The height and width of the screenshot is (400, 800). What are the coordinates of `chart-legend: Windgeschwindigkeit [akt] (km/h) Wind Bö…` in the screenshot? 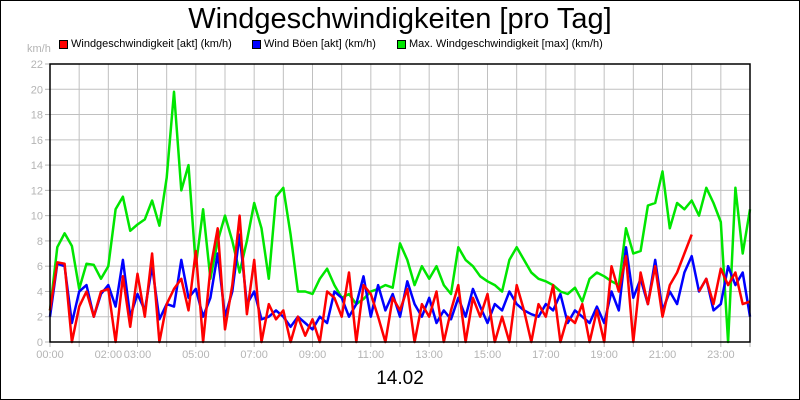 It's located at (400, 46).